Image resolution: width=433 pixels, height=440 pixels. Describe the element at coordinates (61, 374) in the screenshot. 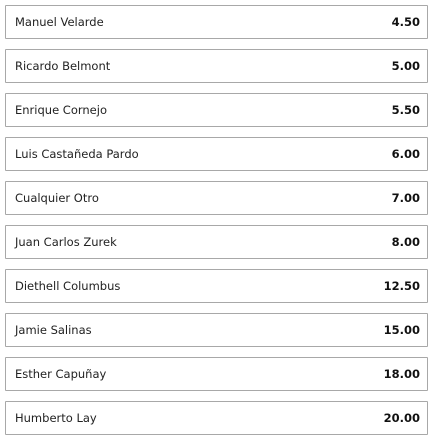

I see `selection-name: Esther Capuñay` at that location.